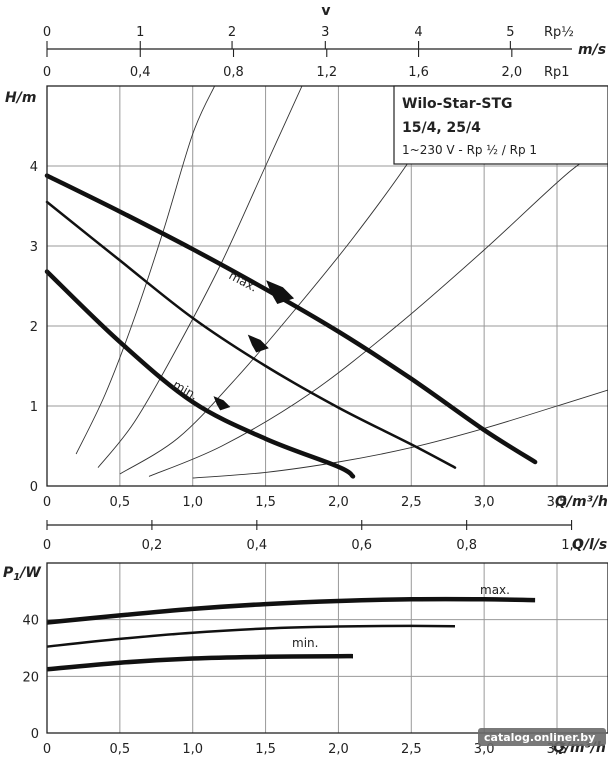  I want to click on rp-half-tick-label: 3, so click(325, 32).